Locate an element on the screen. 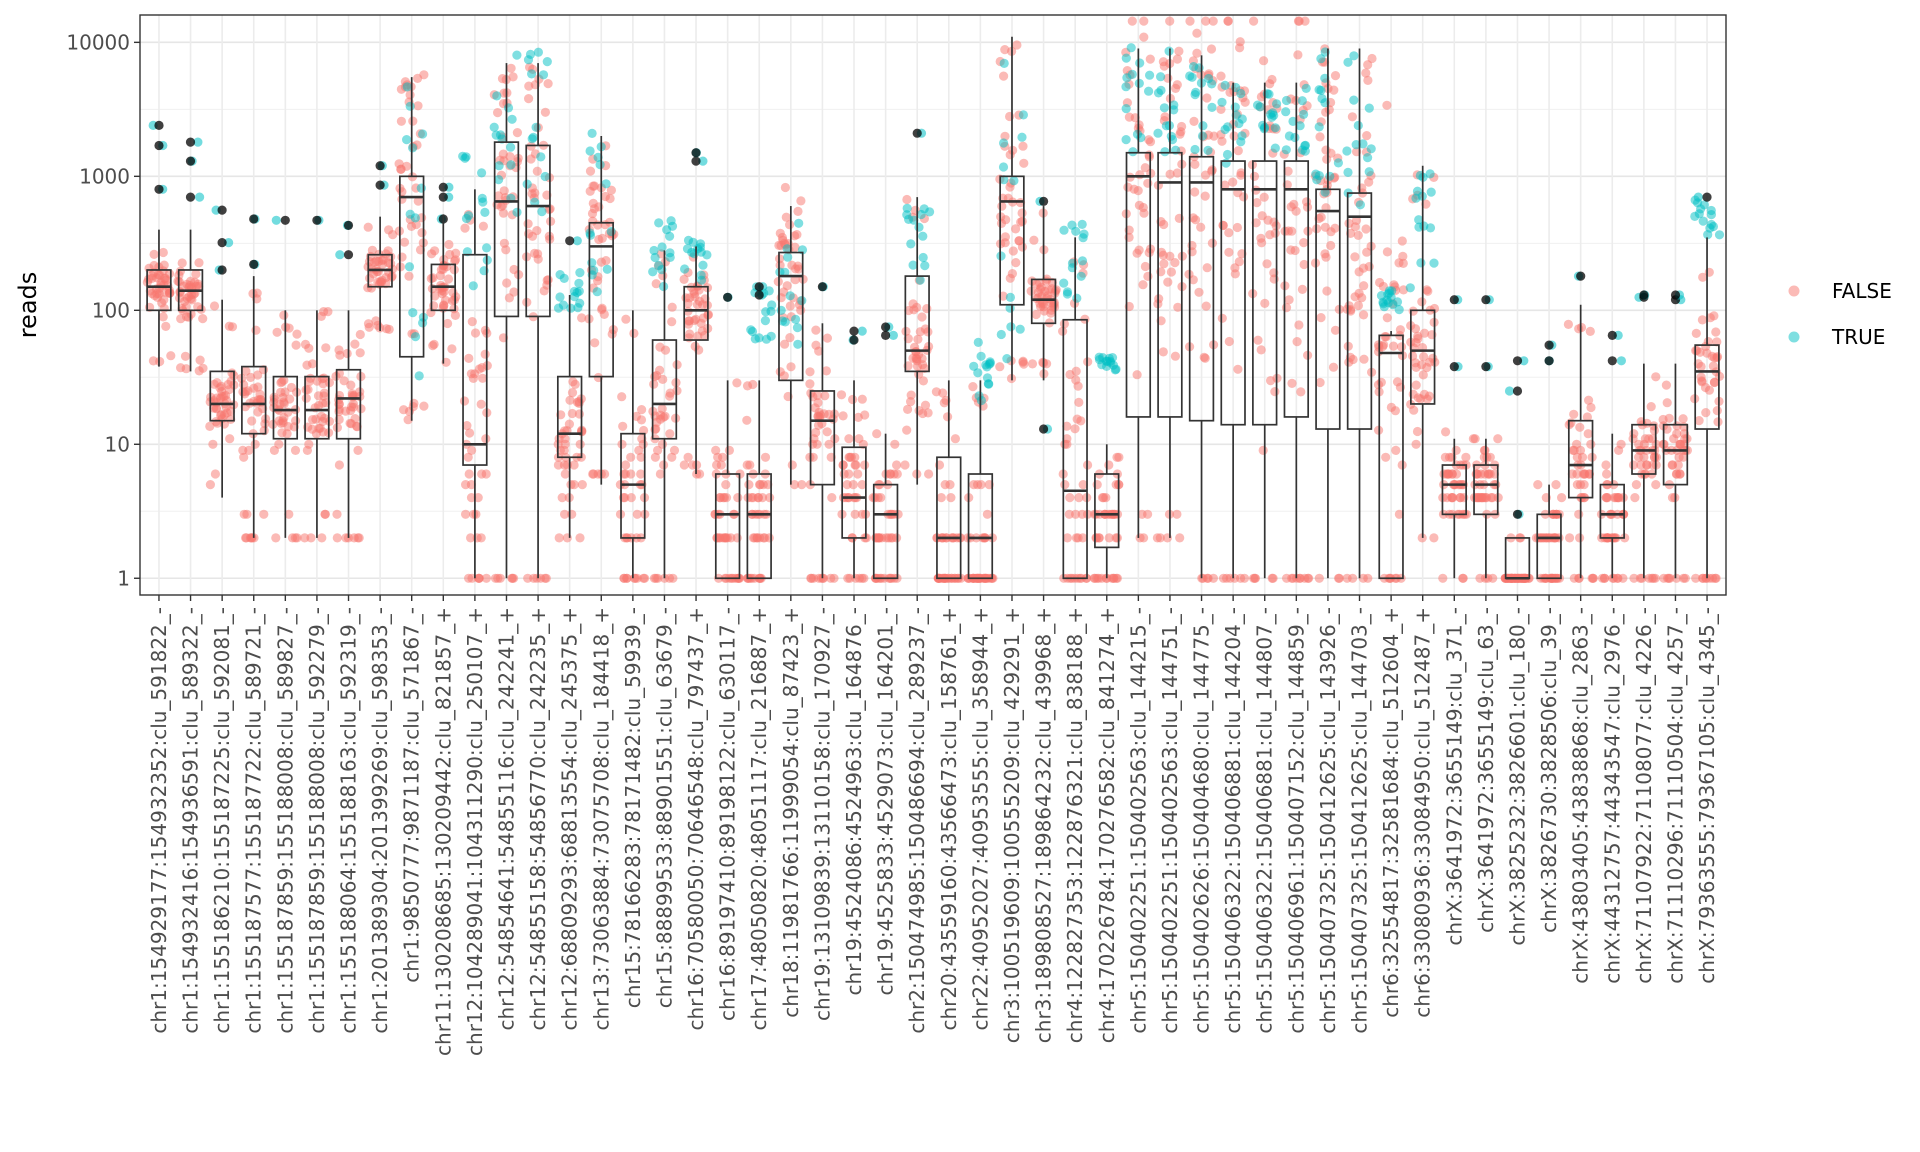  x-tick-label: chr18:11981766:11999054:clu_87423_+ is located at coordinates (791, 812).